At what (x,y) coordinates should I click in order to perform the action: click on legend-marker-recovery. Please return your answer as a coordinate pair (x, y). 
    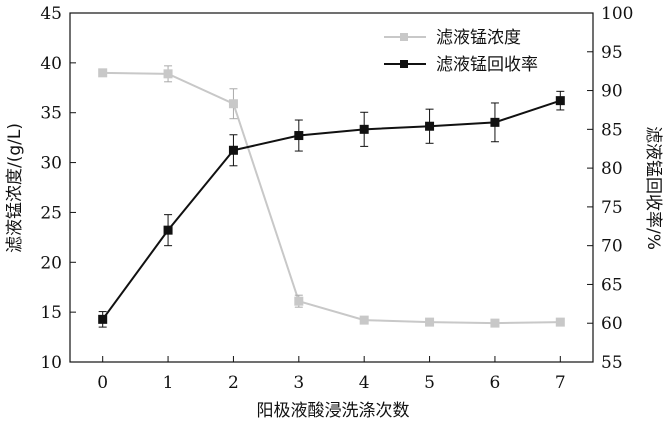
    Looking at the image, I should click on (404, 64).